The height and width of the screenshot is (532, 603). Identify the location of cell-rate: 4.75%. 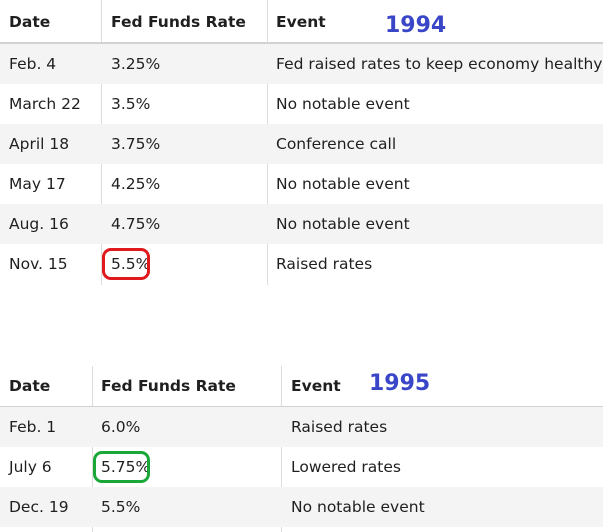
(136, 224).